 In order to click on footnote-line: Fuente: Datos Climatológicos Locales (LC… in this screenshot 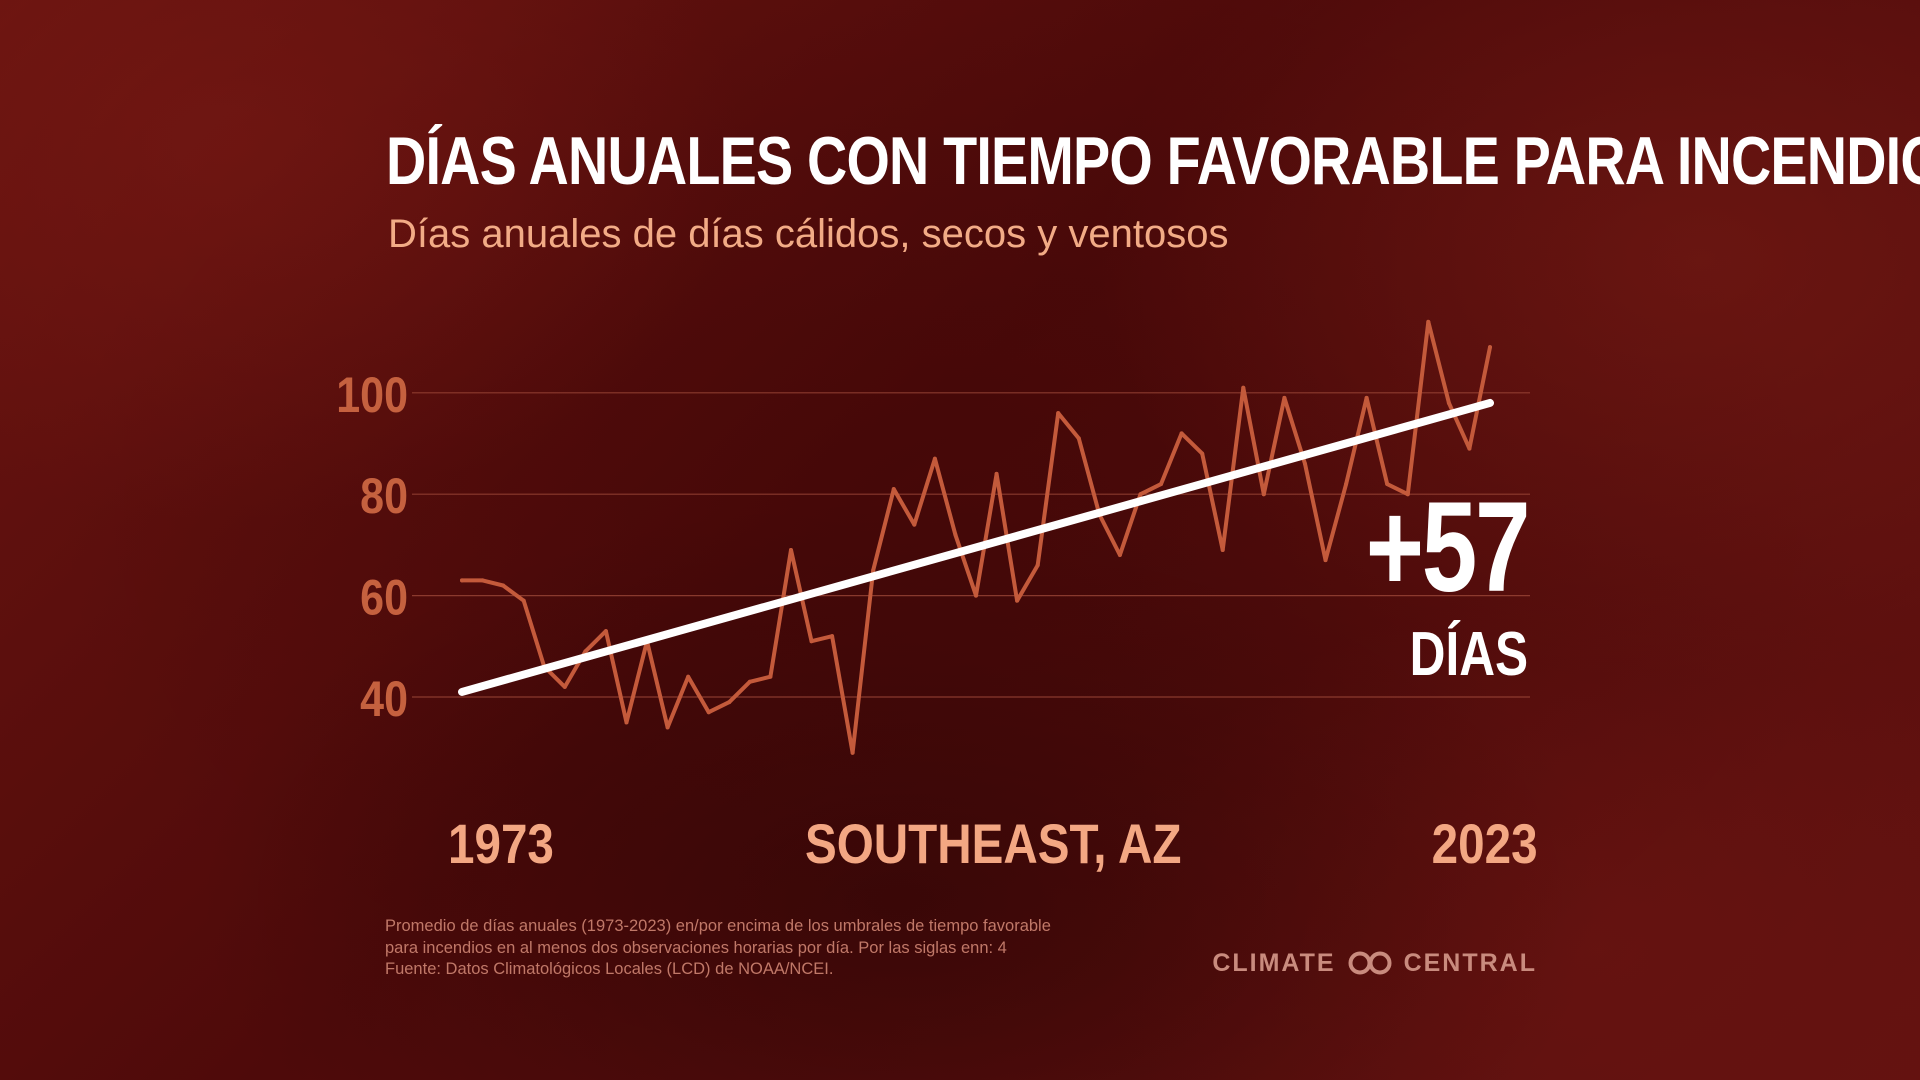, I will do `click(609, 969)`.